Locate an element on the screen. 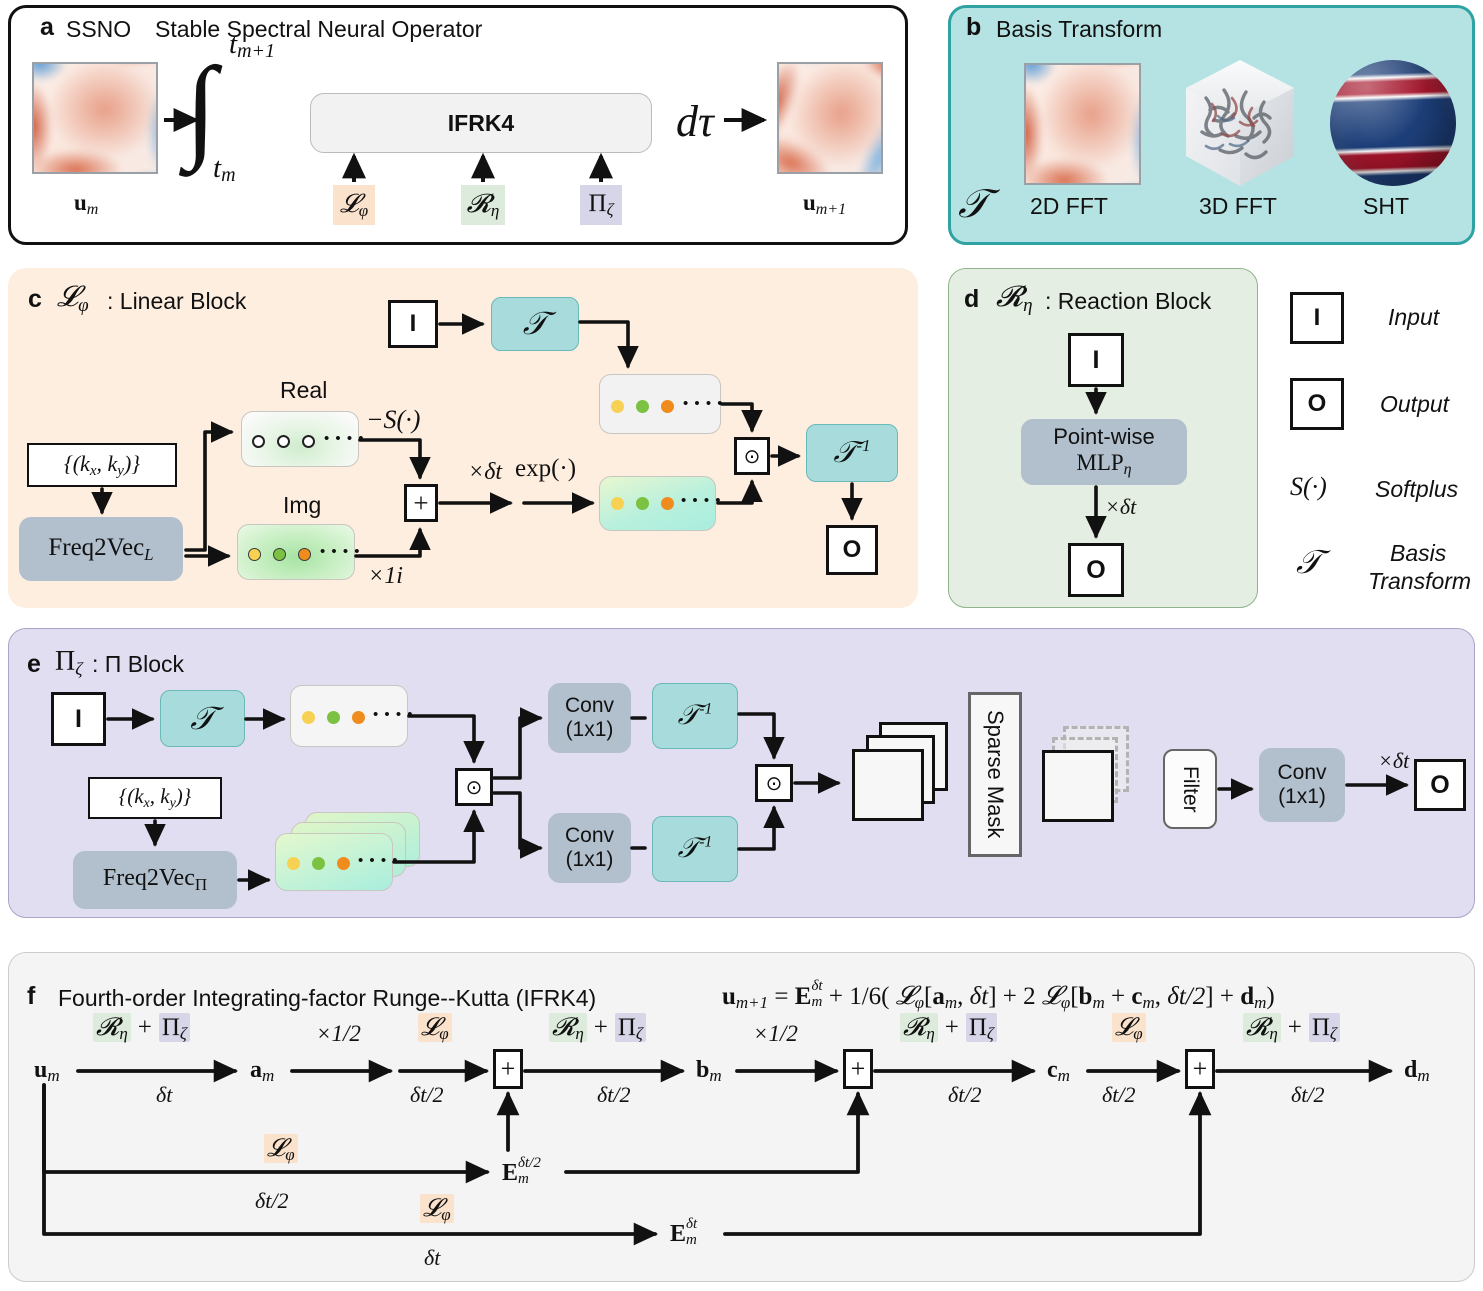 The width and height of the screenshot is (1483, 1291). f-plus-label-3: + is located at coordinates (1200, 1068).